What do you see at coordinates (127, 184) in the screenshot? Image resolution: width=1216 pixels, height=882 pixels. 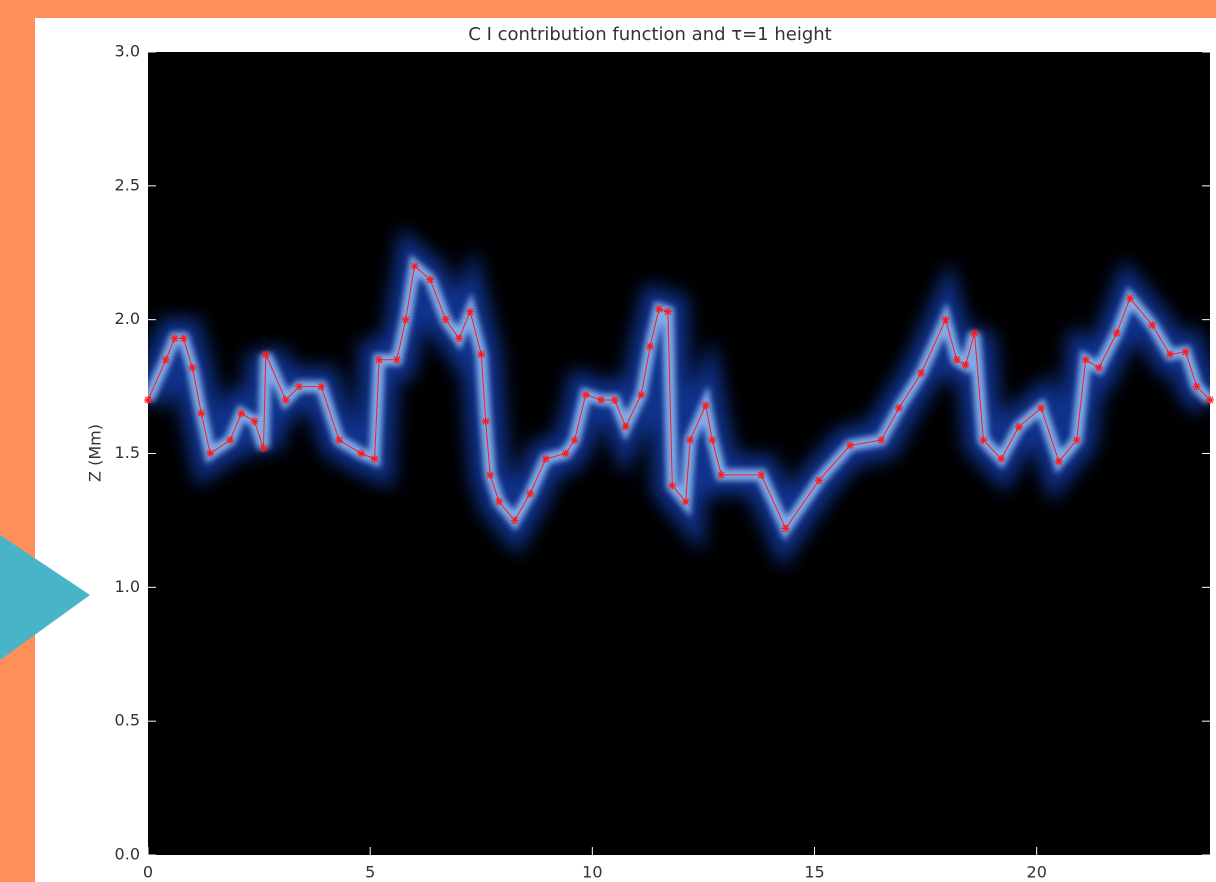 I see `y-tick-label: 2.5` at bounding box center [127, 184].